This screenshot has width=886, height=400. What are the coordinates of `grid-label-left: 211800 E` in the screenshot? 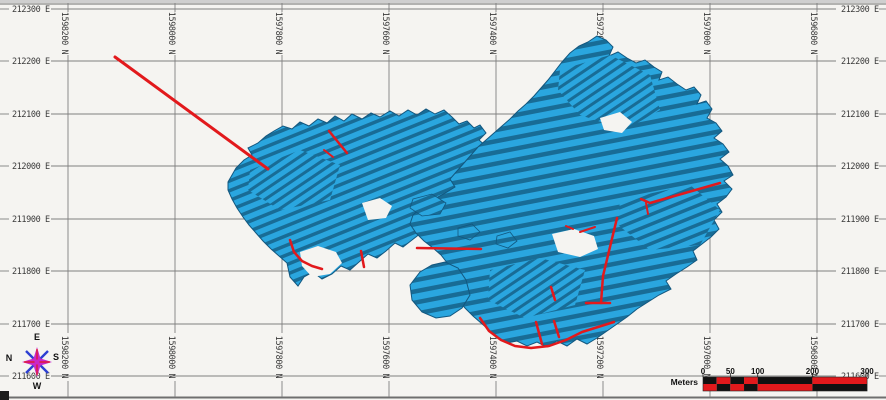 It's located at (31, 272).